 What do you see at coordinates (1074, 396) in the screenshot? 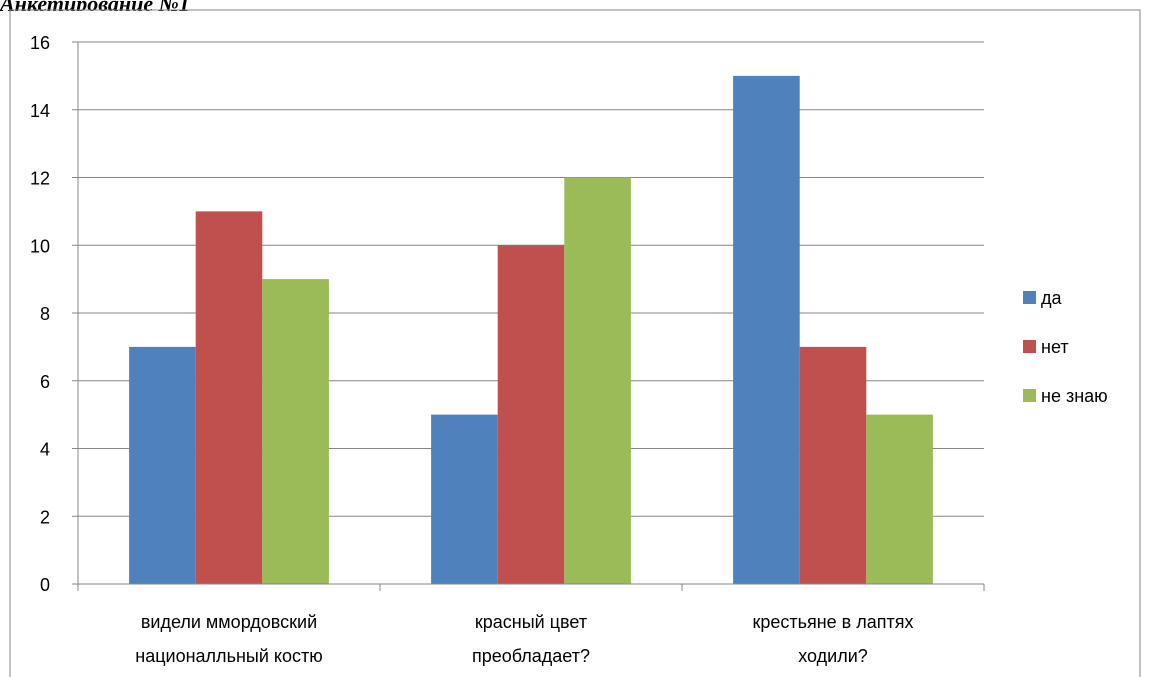
I see `legend-label: не знаю` at bounding box center [1074, 396].